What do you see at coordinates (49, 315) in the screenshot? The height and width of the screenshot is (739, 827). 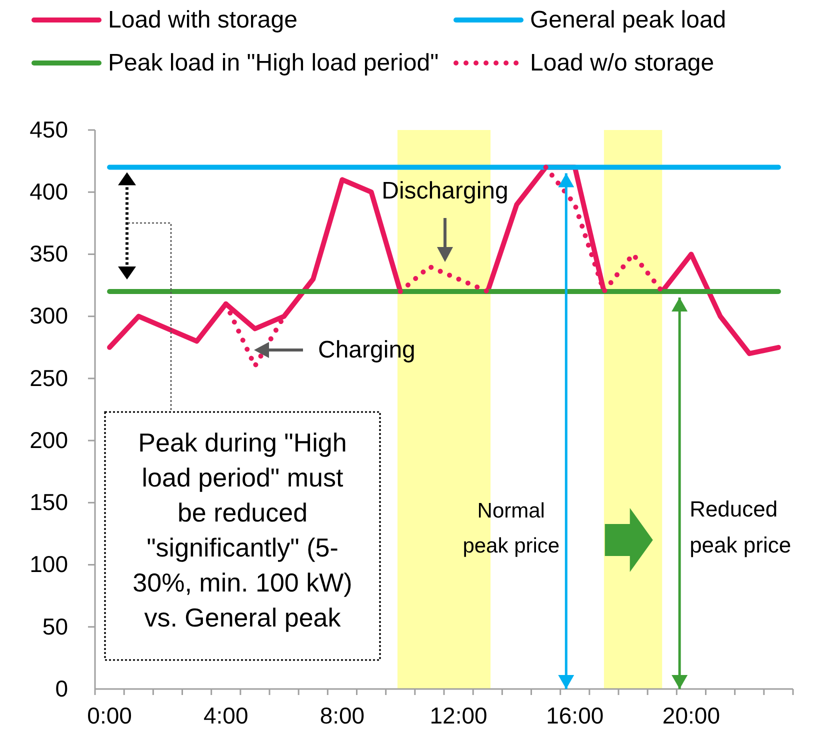 I see `y-tick-label: 300` at bounding box center [49, 315].